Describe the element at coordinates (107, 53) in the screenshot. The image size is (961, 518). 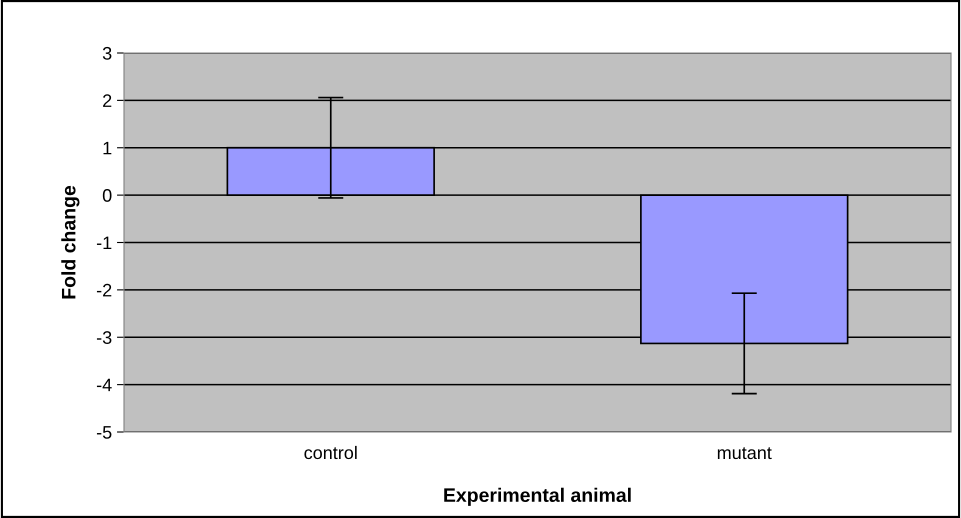
I see `y-tick-label: 3` at that location.